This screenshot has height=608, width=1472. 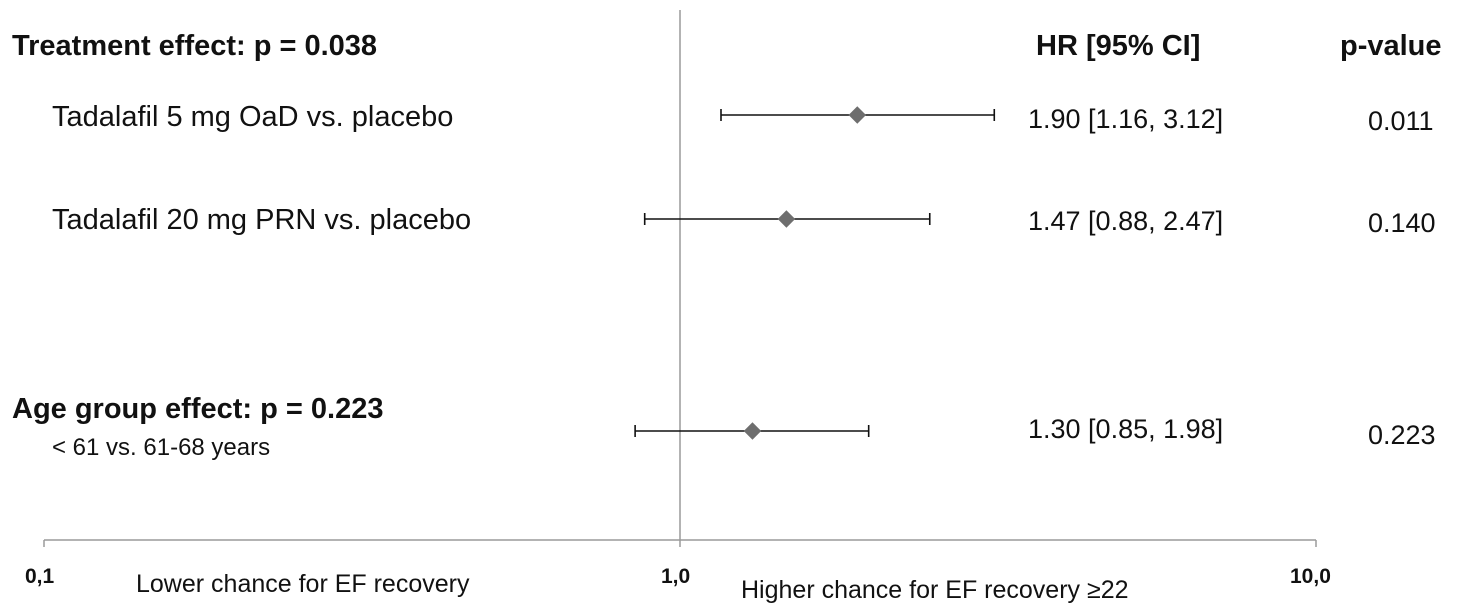 I want to click on p-value: 0.011, so click(x=1401, y=121).